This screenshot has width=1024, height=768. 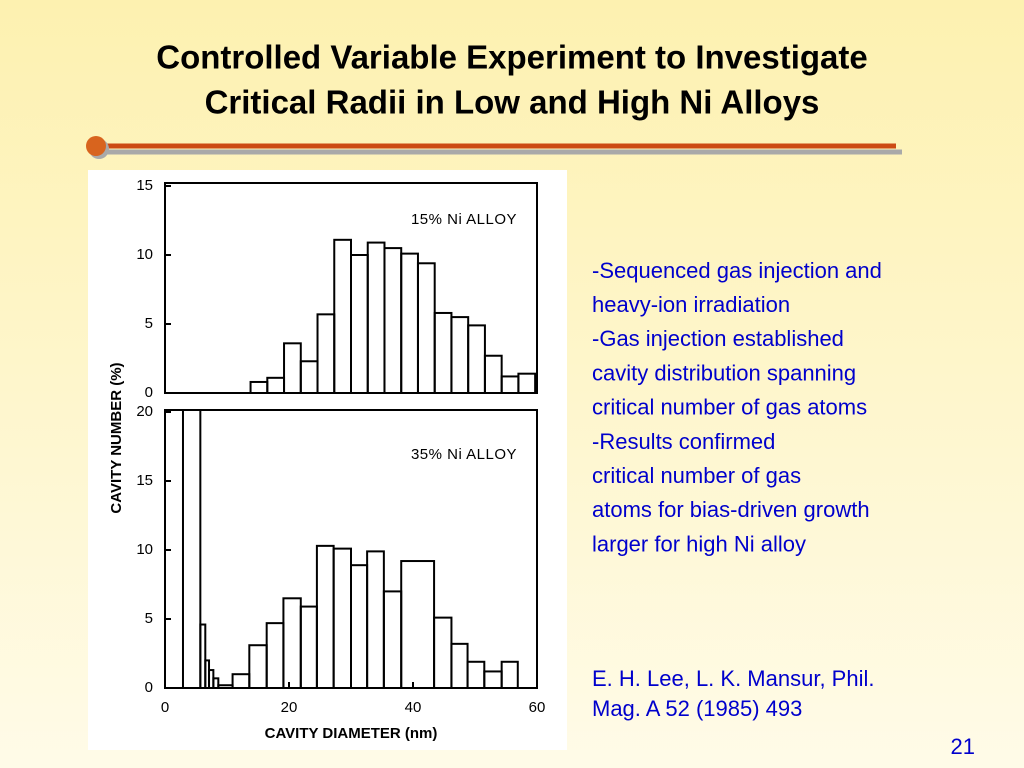 What do you see at coordinates (691, 304) in the screenshot?
I see `bullet-line: heavy-ion irradiation` at bounding box center [691, 304].